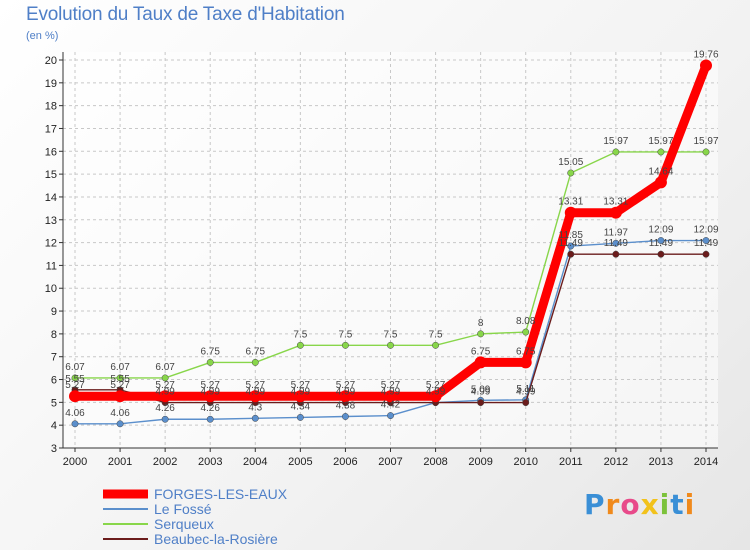  What do you see at coordinates (345, 462) in the screenshot?
I see `x-tick-label: 2006` at bounding box center [345, 462].